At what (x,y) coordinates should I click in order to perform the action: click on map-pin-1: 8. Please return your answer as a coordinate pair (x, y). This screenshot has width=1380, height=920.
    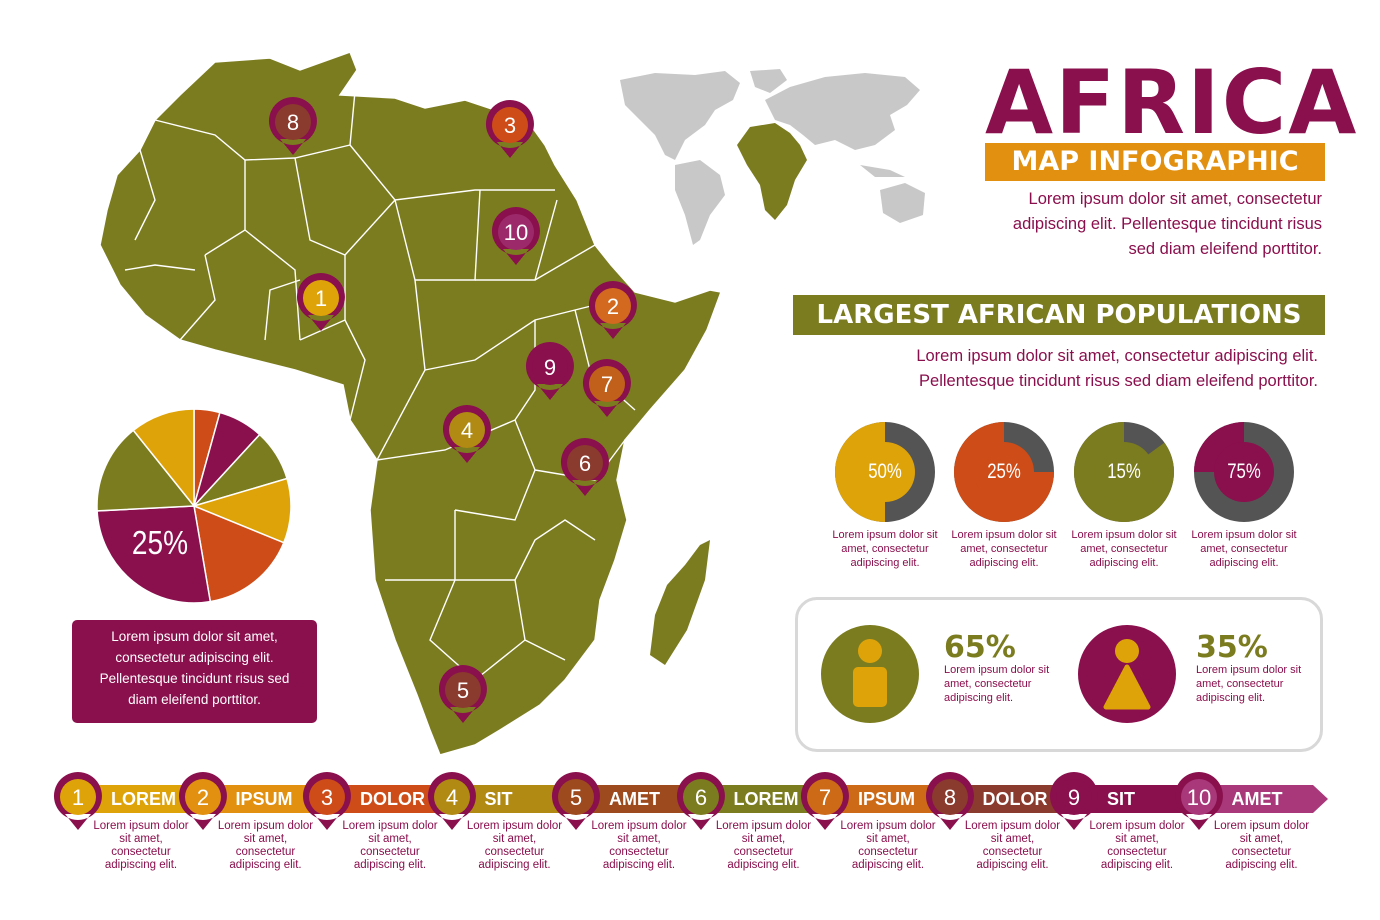
    Looking at the image, I should click on (292, 126).